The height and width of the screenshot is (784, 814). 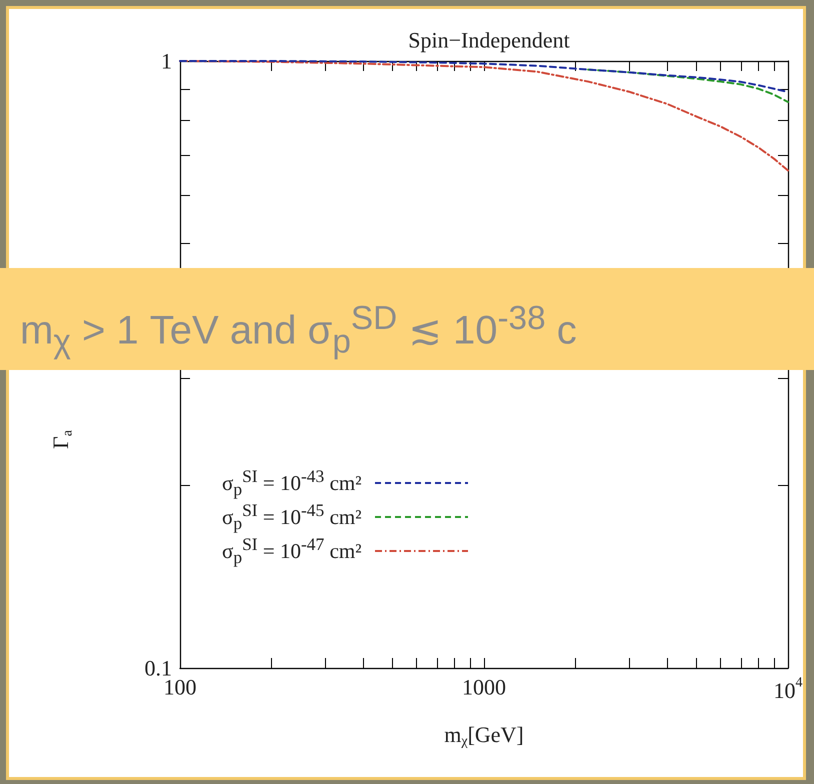 I want to click on legend-label: σ$_{p}$$^{SI}$ = 10$^{-45}$ cm², so click(x=292, y=517).